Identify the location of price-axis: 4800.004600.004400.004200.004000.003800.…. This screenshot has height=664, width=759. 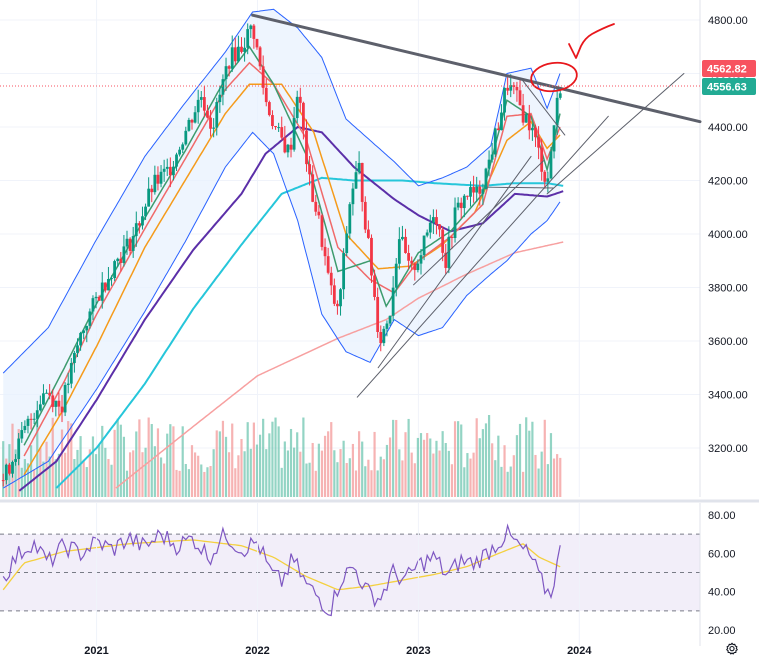
(728, 235).